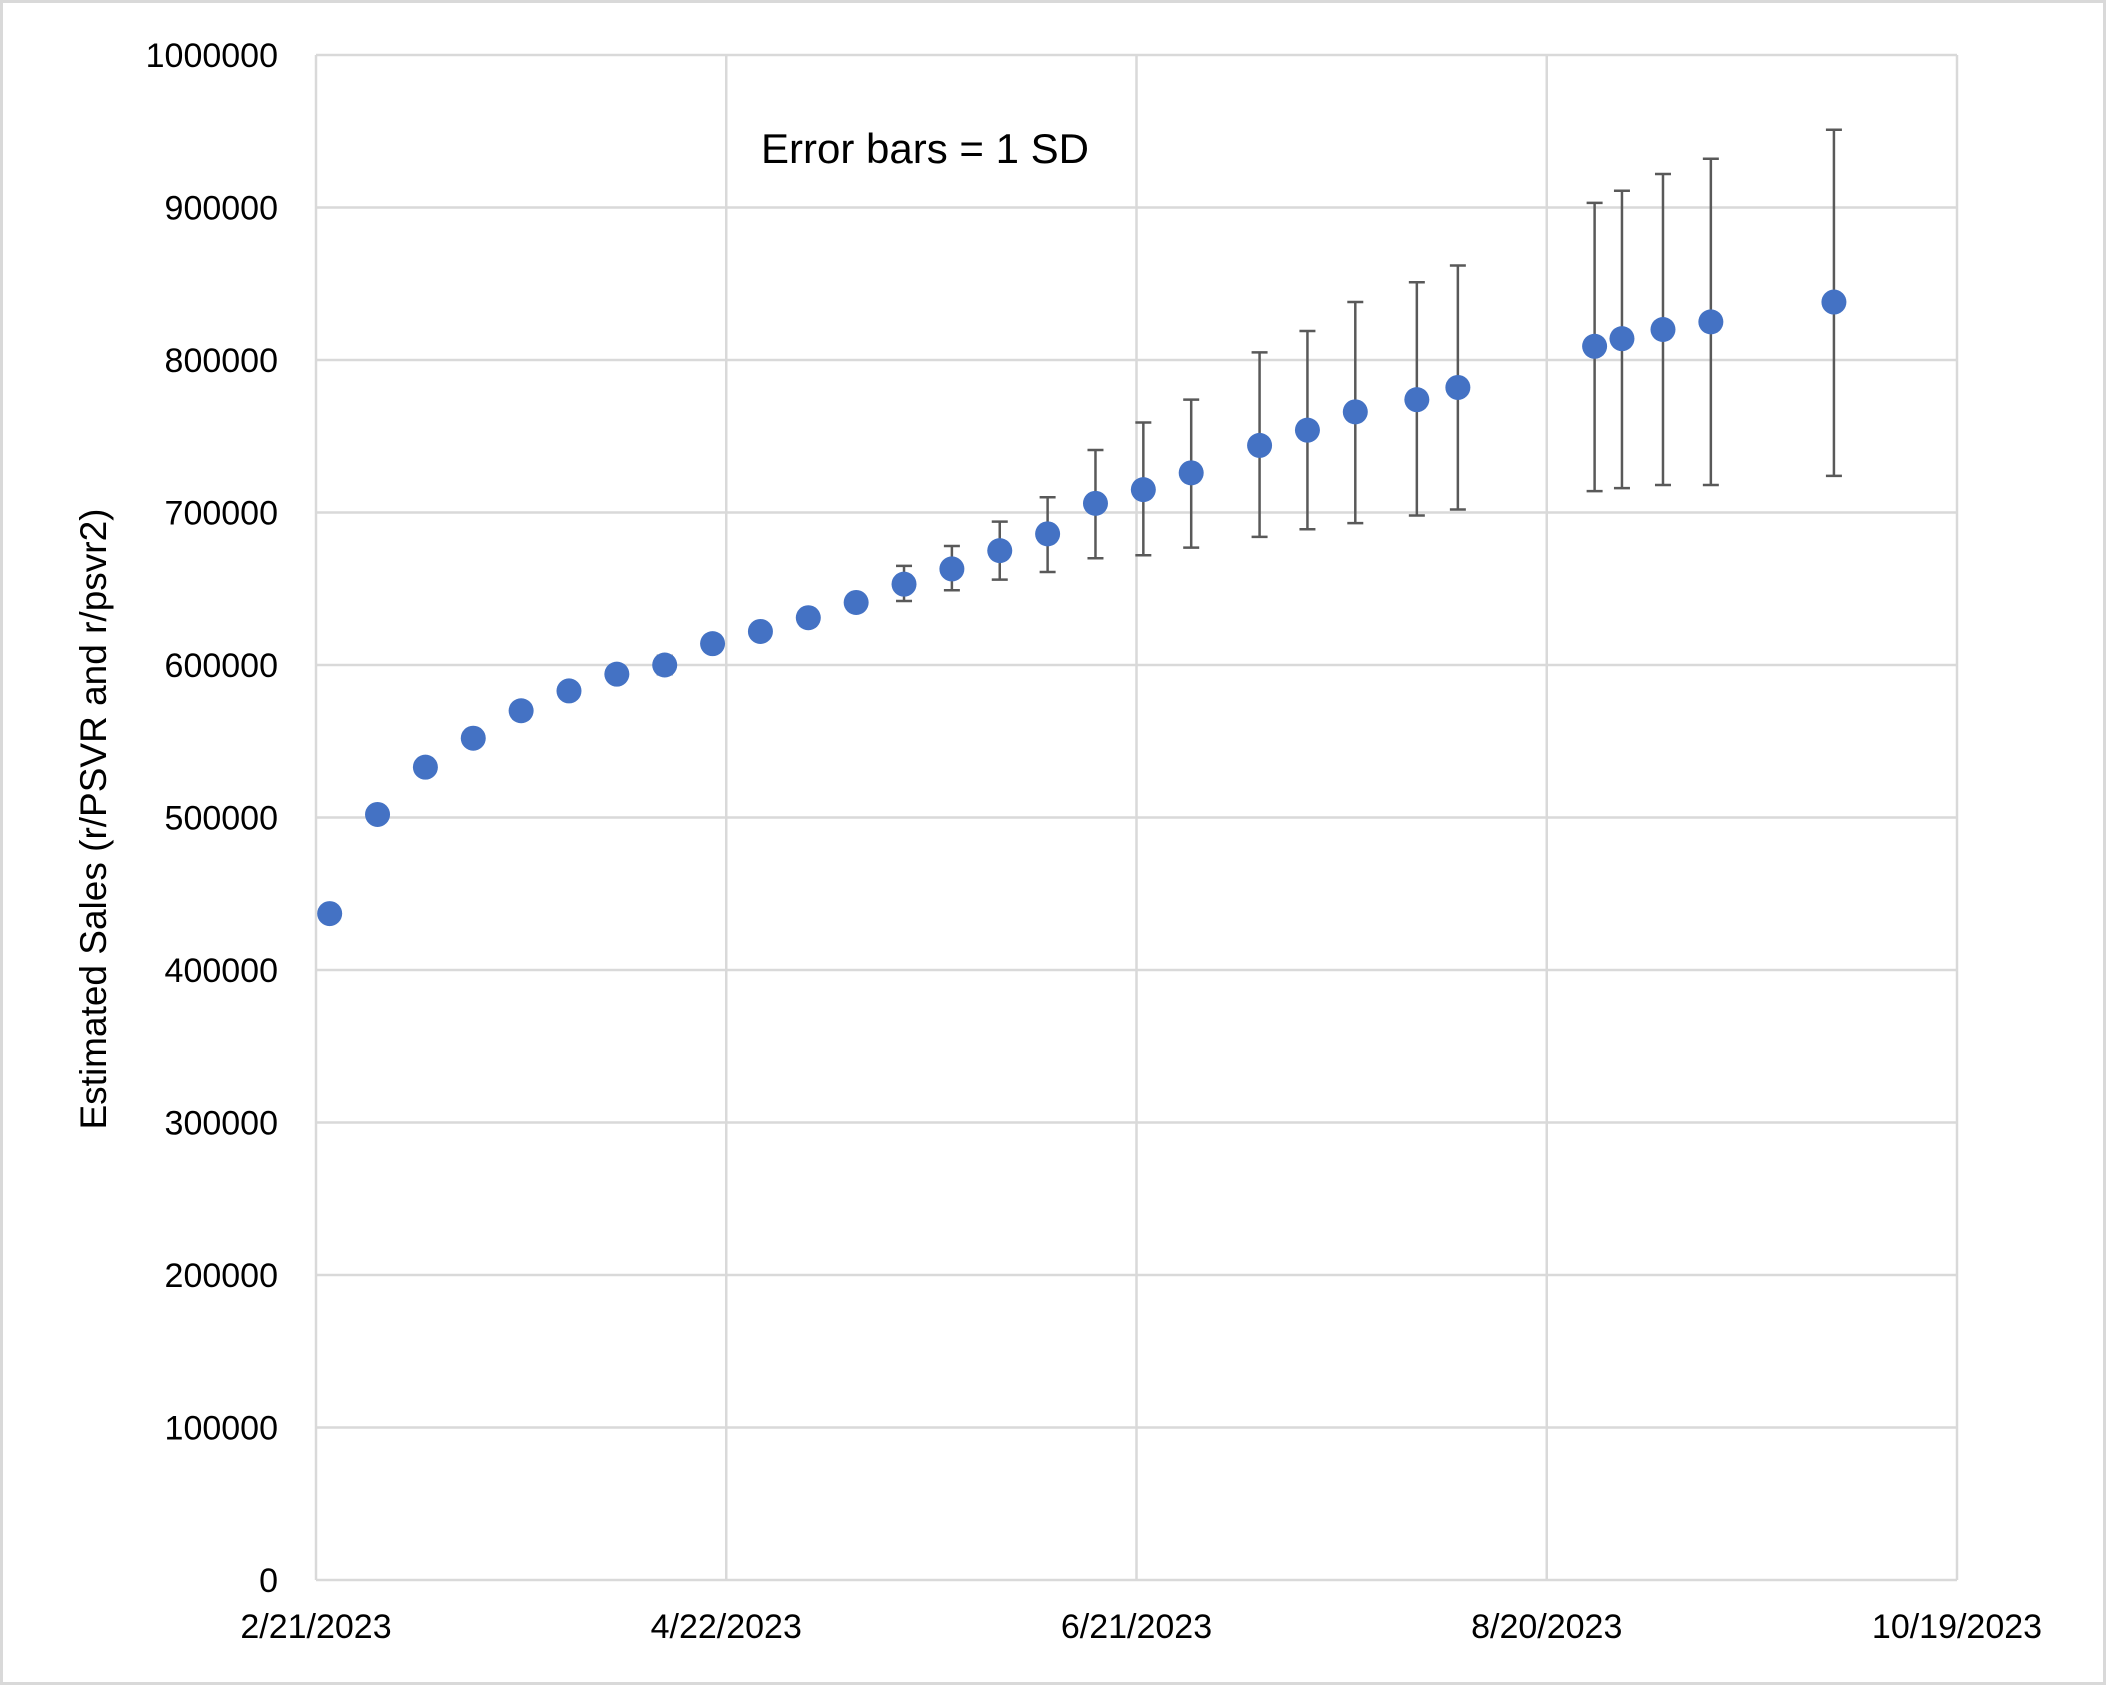 The height and width of the screenshot is (1688, 2106). Describe the element at coordinates (93, 819) in the screenshot. I see `y-axis-title: Estimated Sales (r/PSVR and r/psvr2)` at that location.